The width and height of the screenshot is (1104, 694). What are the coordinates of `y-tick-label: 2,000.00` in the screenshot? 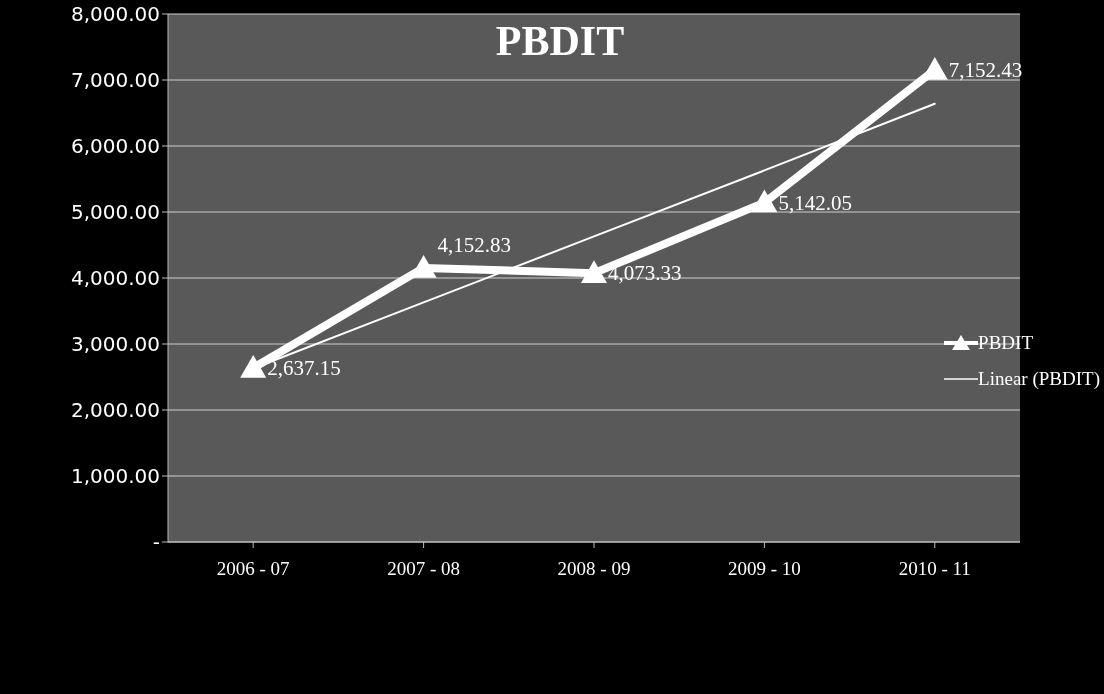 It's located at (115, 410).